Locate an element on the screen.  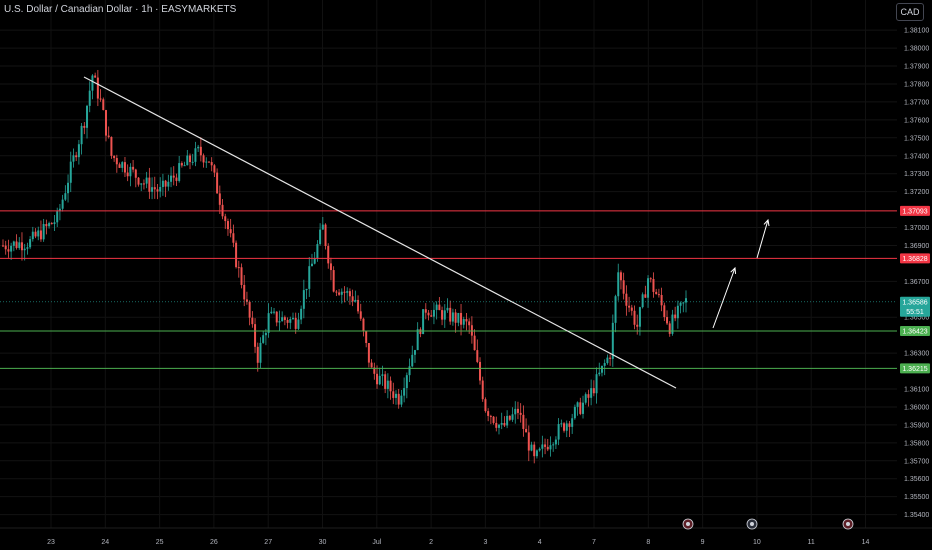
time-tick-label: 11 is located at coordinates (811, 542).